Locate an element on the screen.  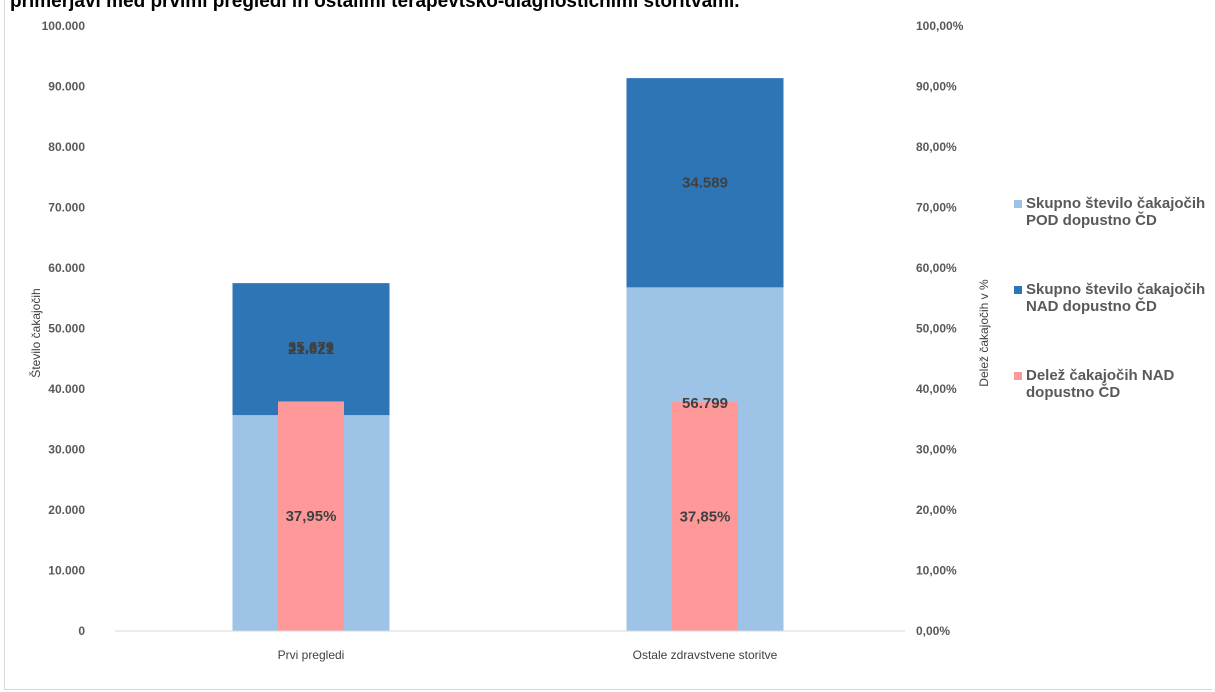
y2-tick-label: 70,00% is located at coordinates (936, 208).